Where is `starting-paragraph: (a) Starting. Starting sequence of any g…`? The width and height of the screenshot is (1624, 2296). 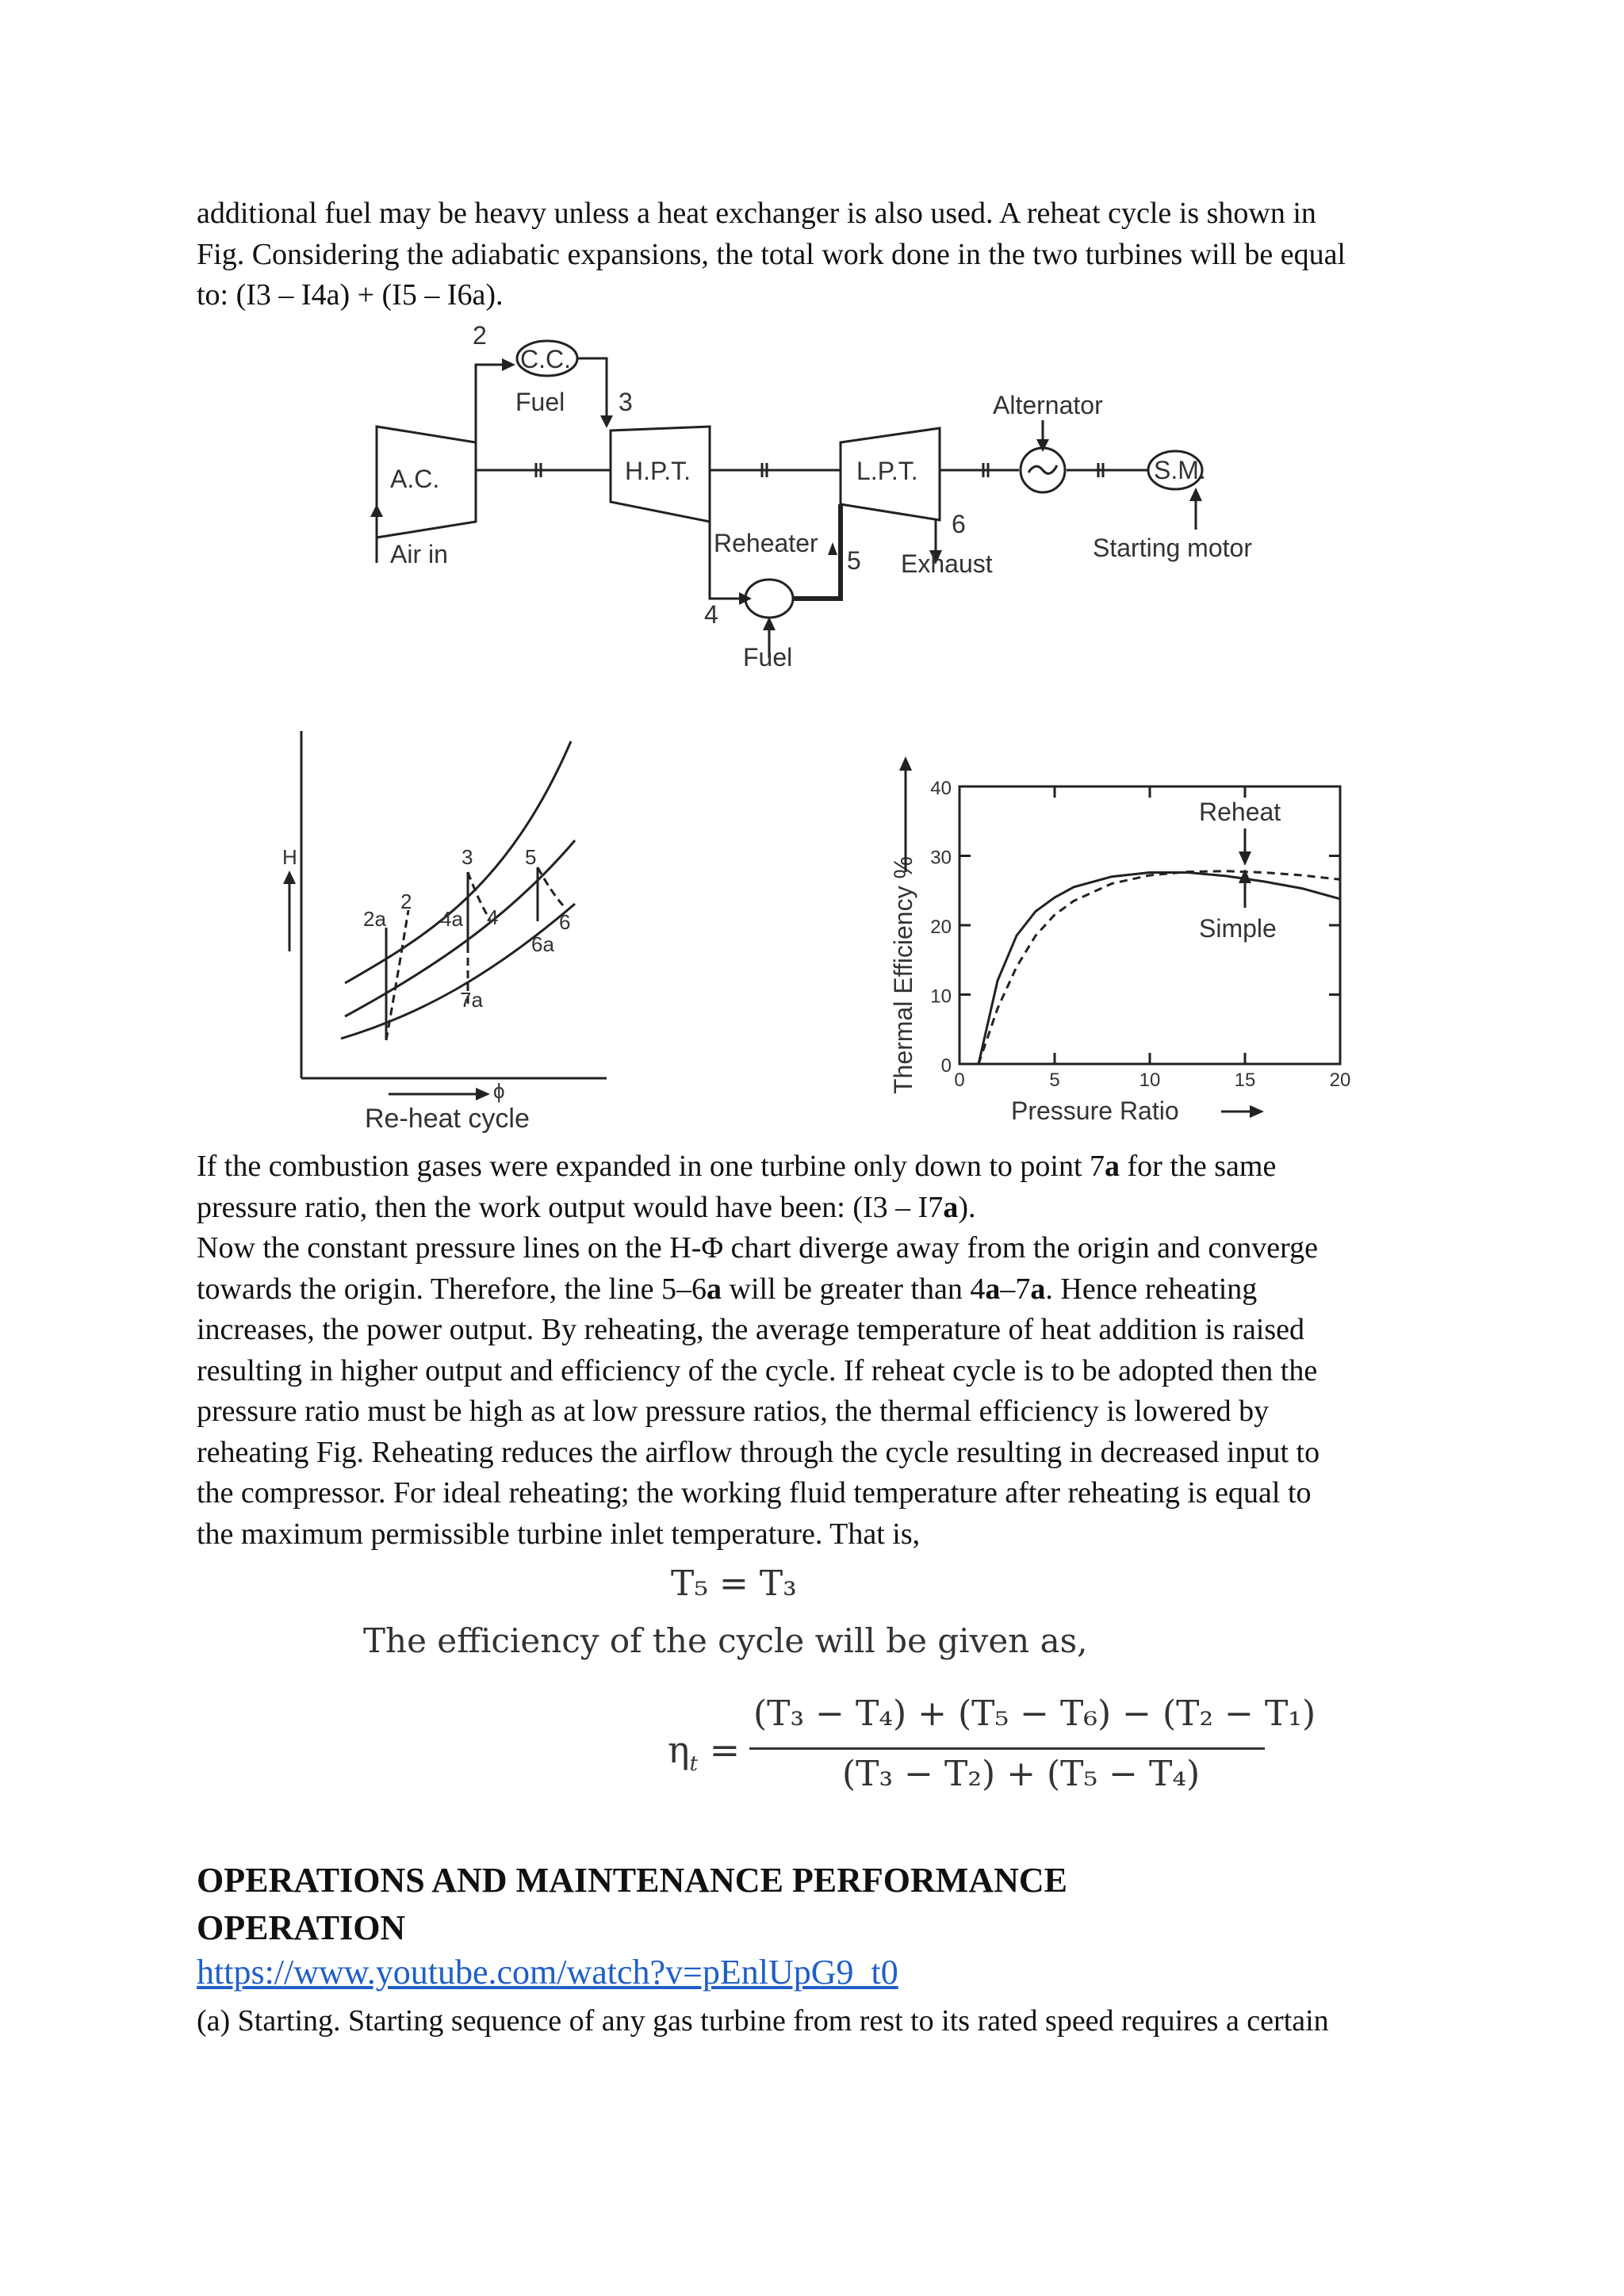
starting-paragraph: (a) Starting. Starting sequence of any g… is located at coordinates (812, 2022).